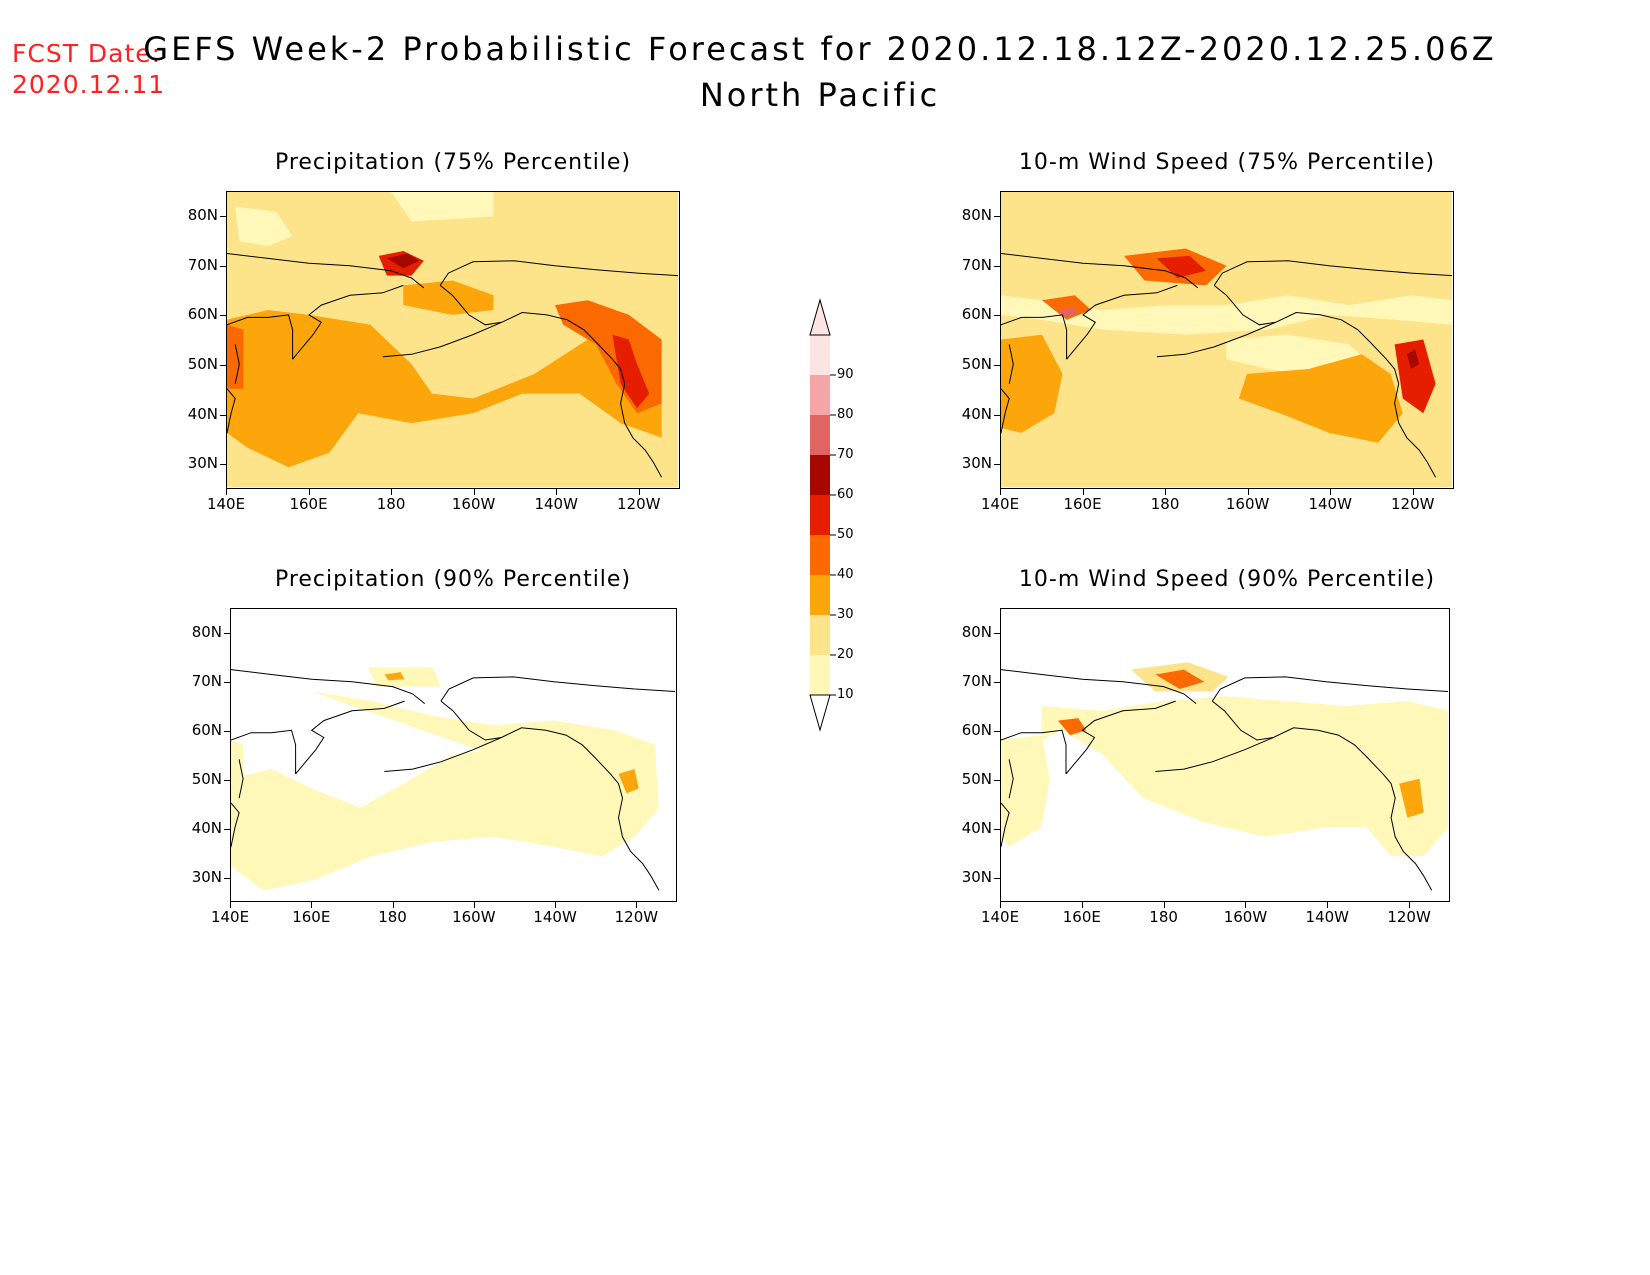 Image resolution: width=1650 pixels, height=1275 pixels. What do you see at coordinates (845, 614) in the screenshot?
I see `colorbar-label: 30` at bounding box center [845, 614].